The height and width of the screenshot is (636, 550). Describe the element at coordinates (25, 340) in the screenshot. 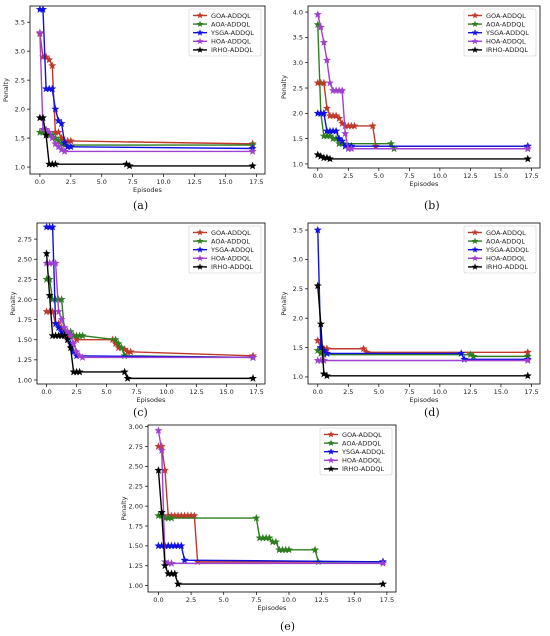

I see `y-tick-label: 1.50` at that location.